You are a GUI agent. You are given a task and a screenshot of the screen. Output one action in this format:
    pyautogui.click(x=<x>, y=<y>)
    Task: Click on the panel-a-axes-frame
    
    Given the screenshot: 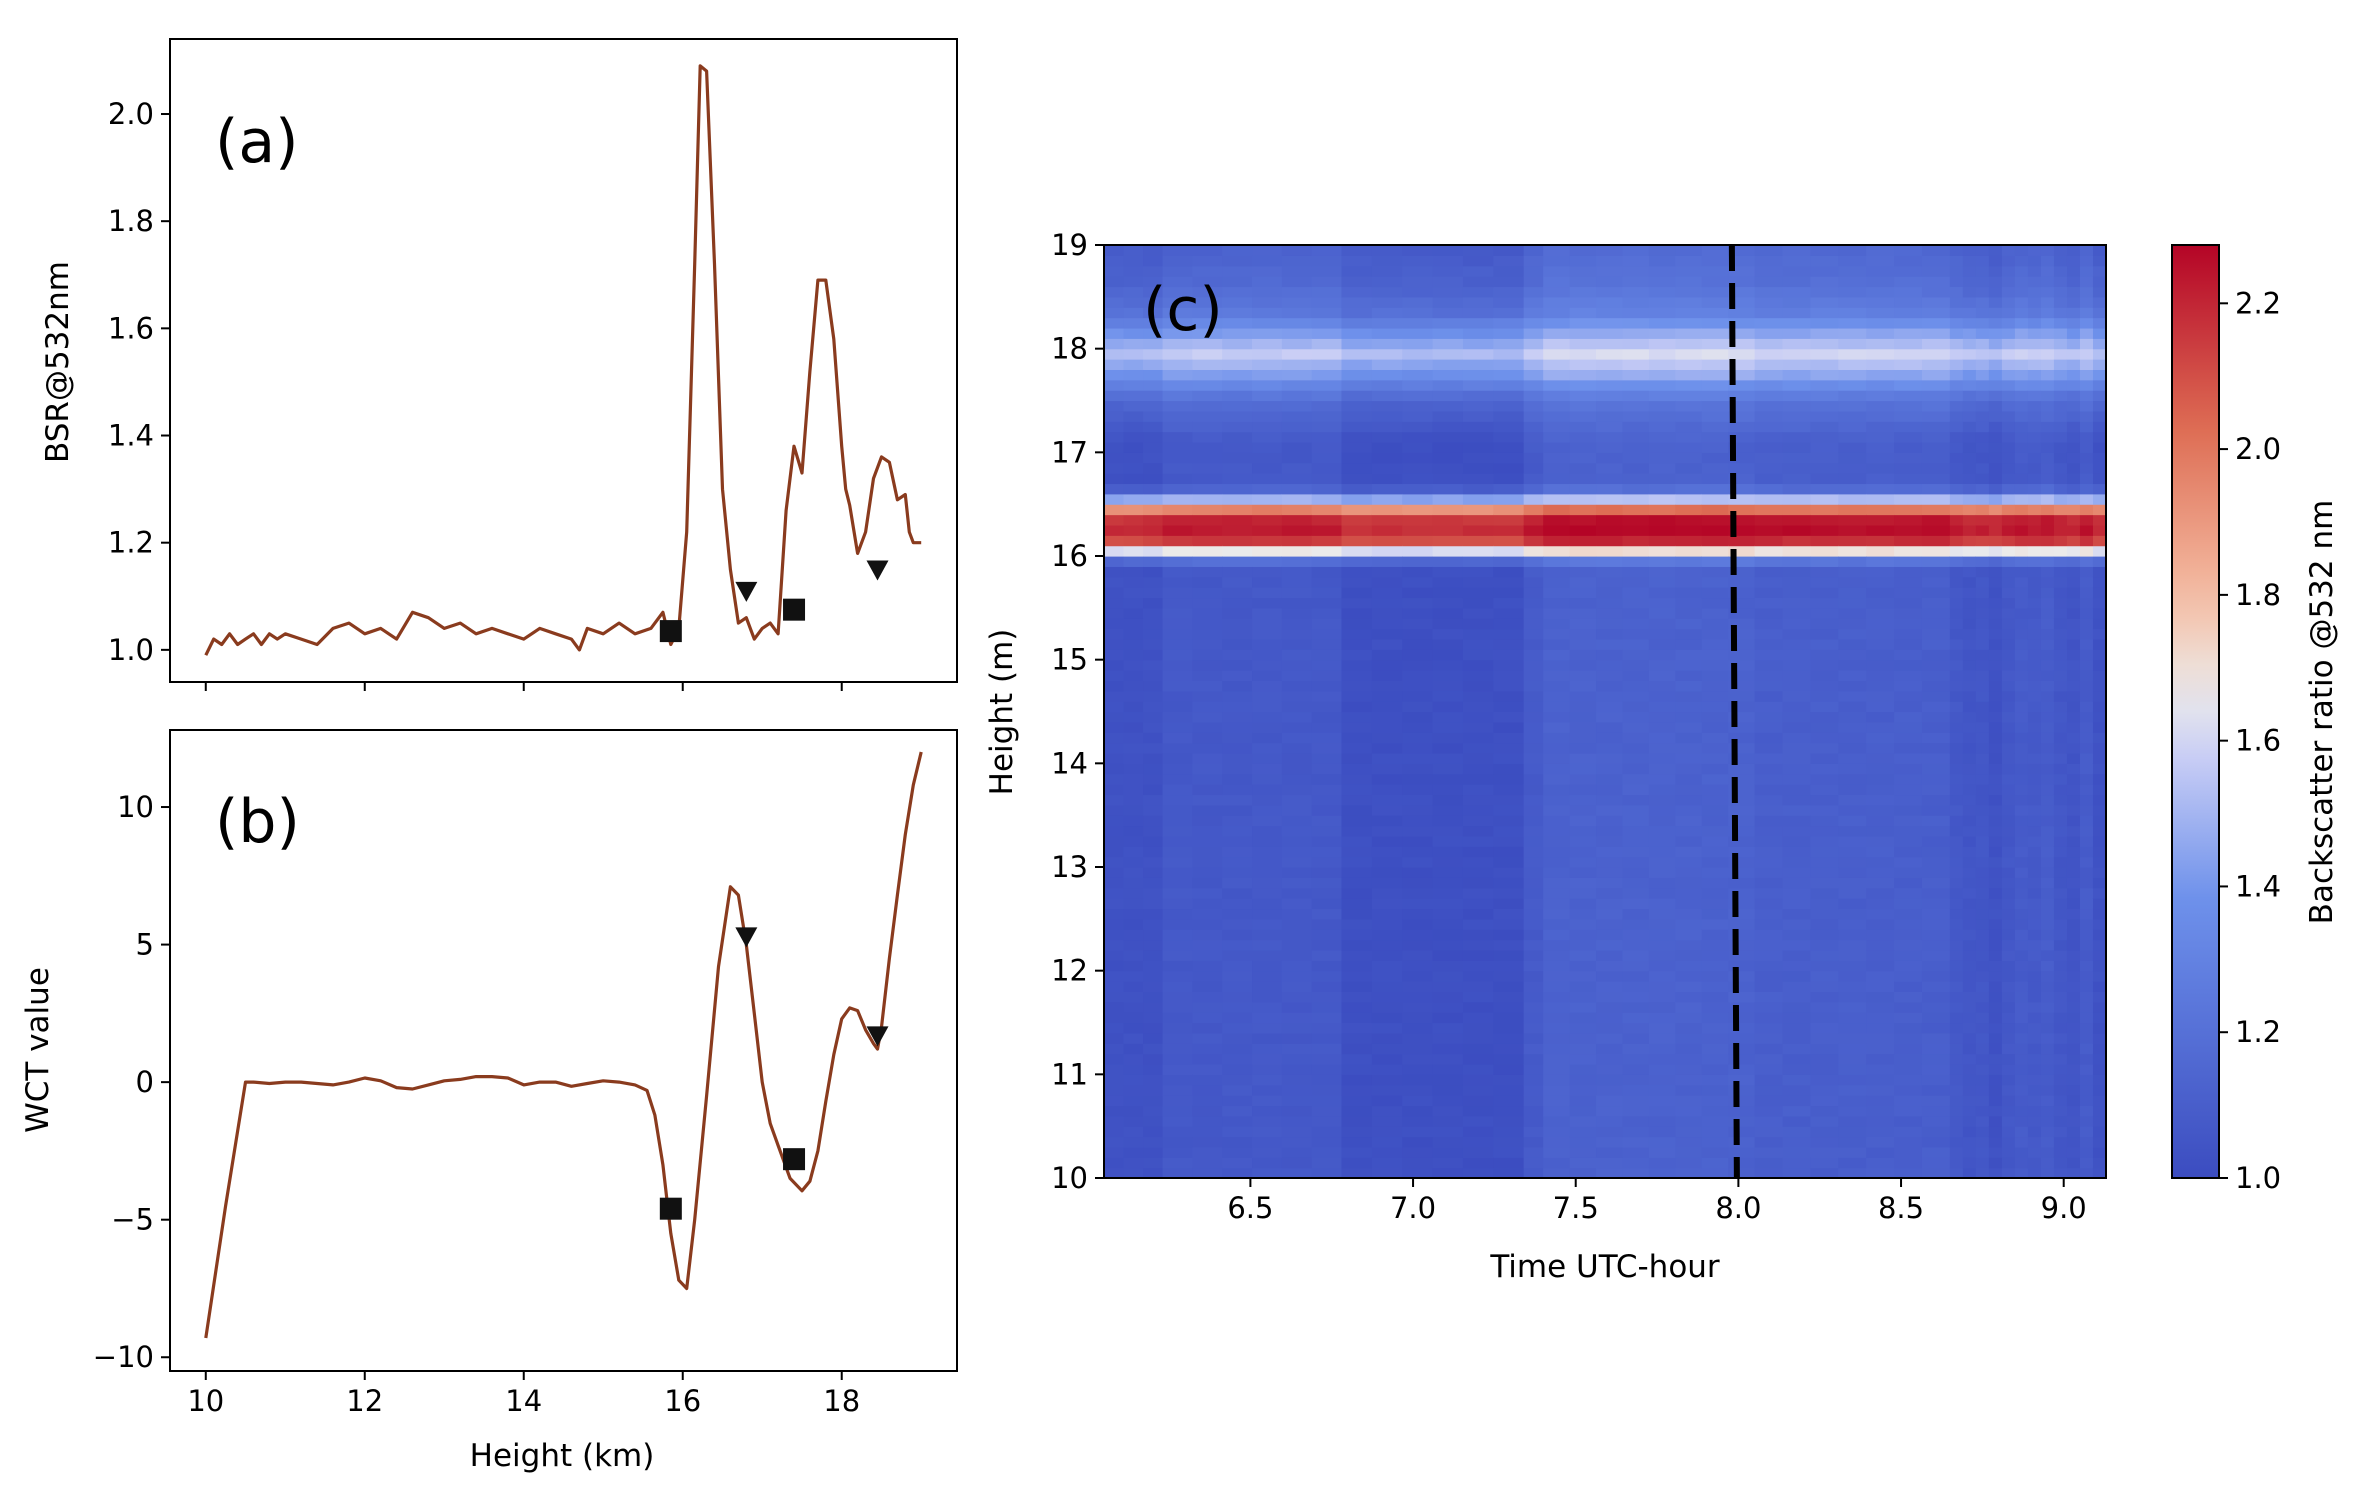 What is the action you would take?
    pyautogui.click(x=563, y=360)
    